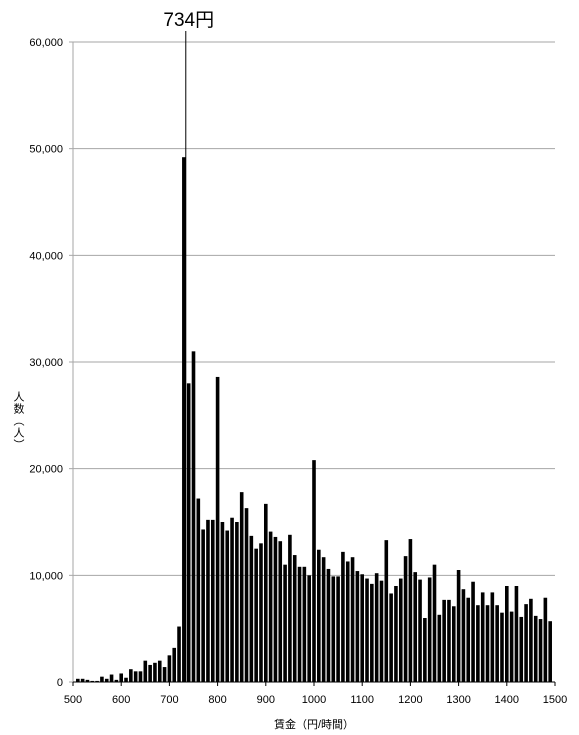  I want to click on y-tick-label: 60,000, so click(46, 43).